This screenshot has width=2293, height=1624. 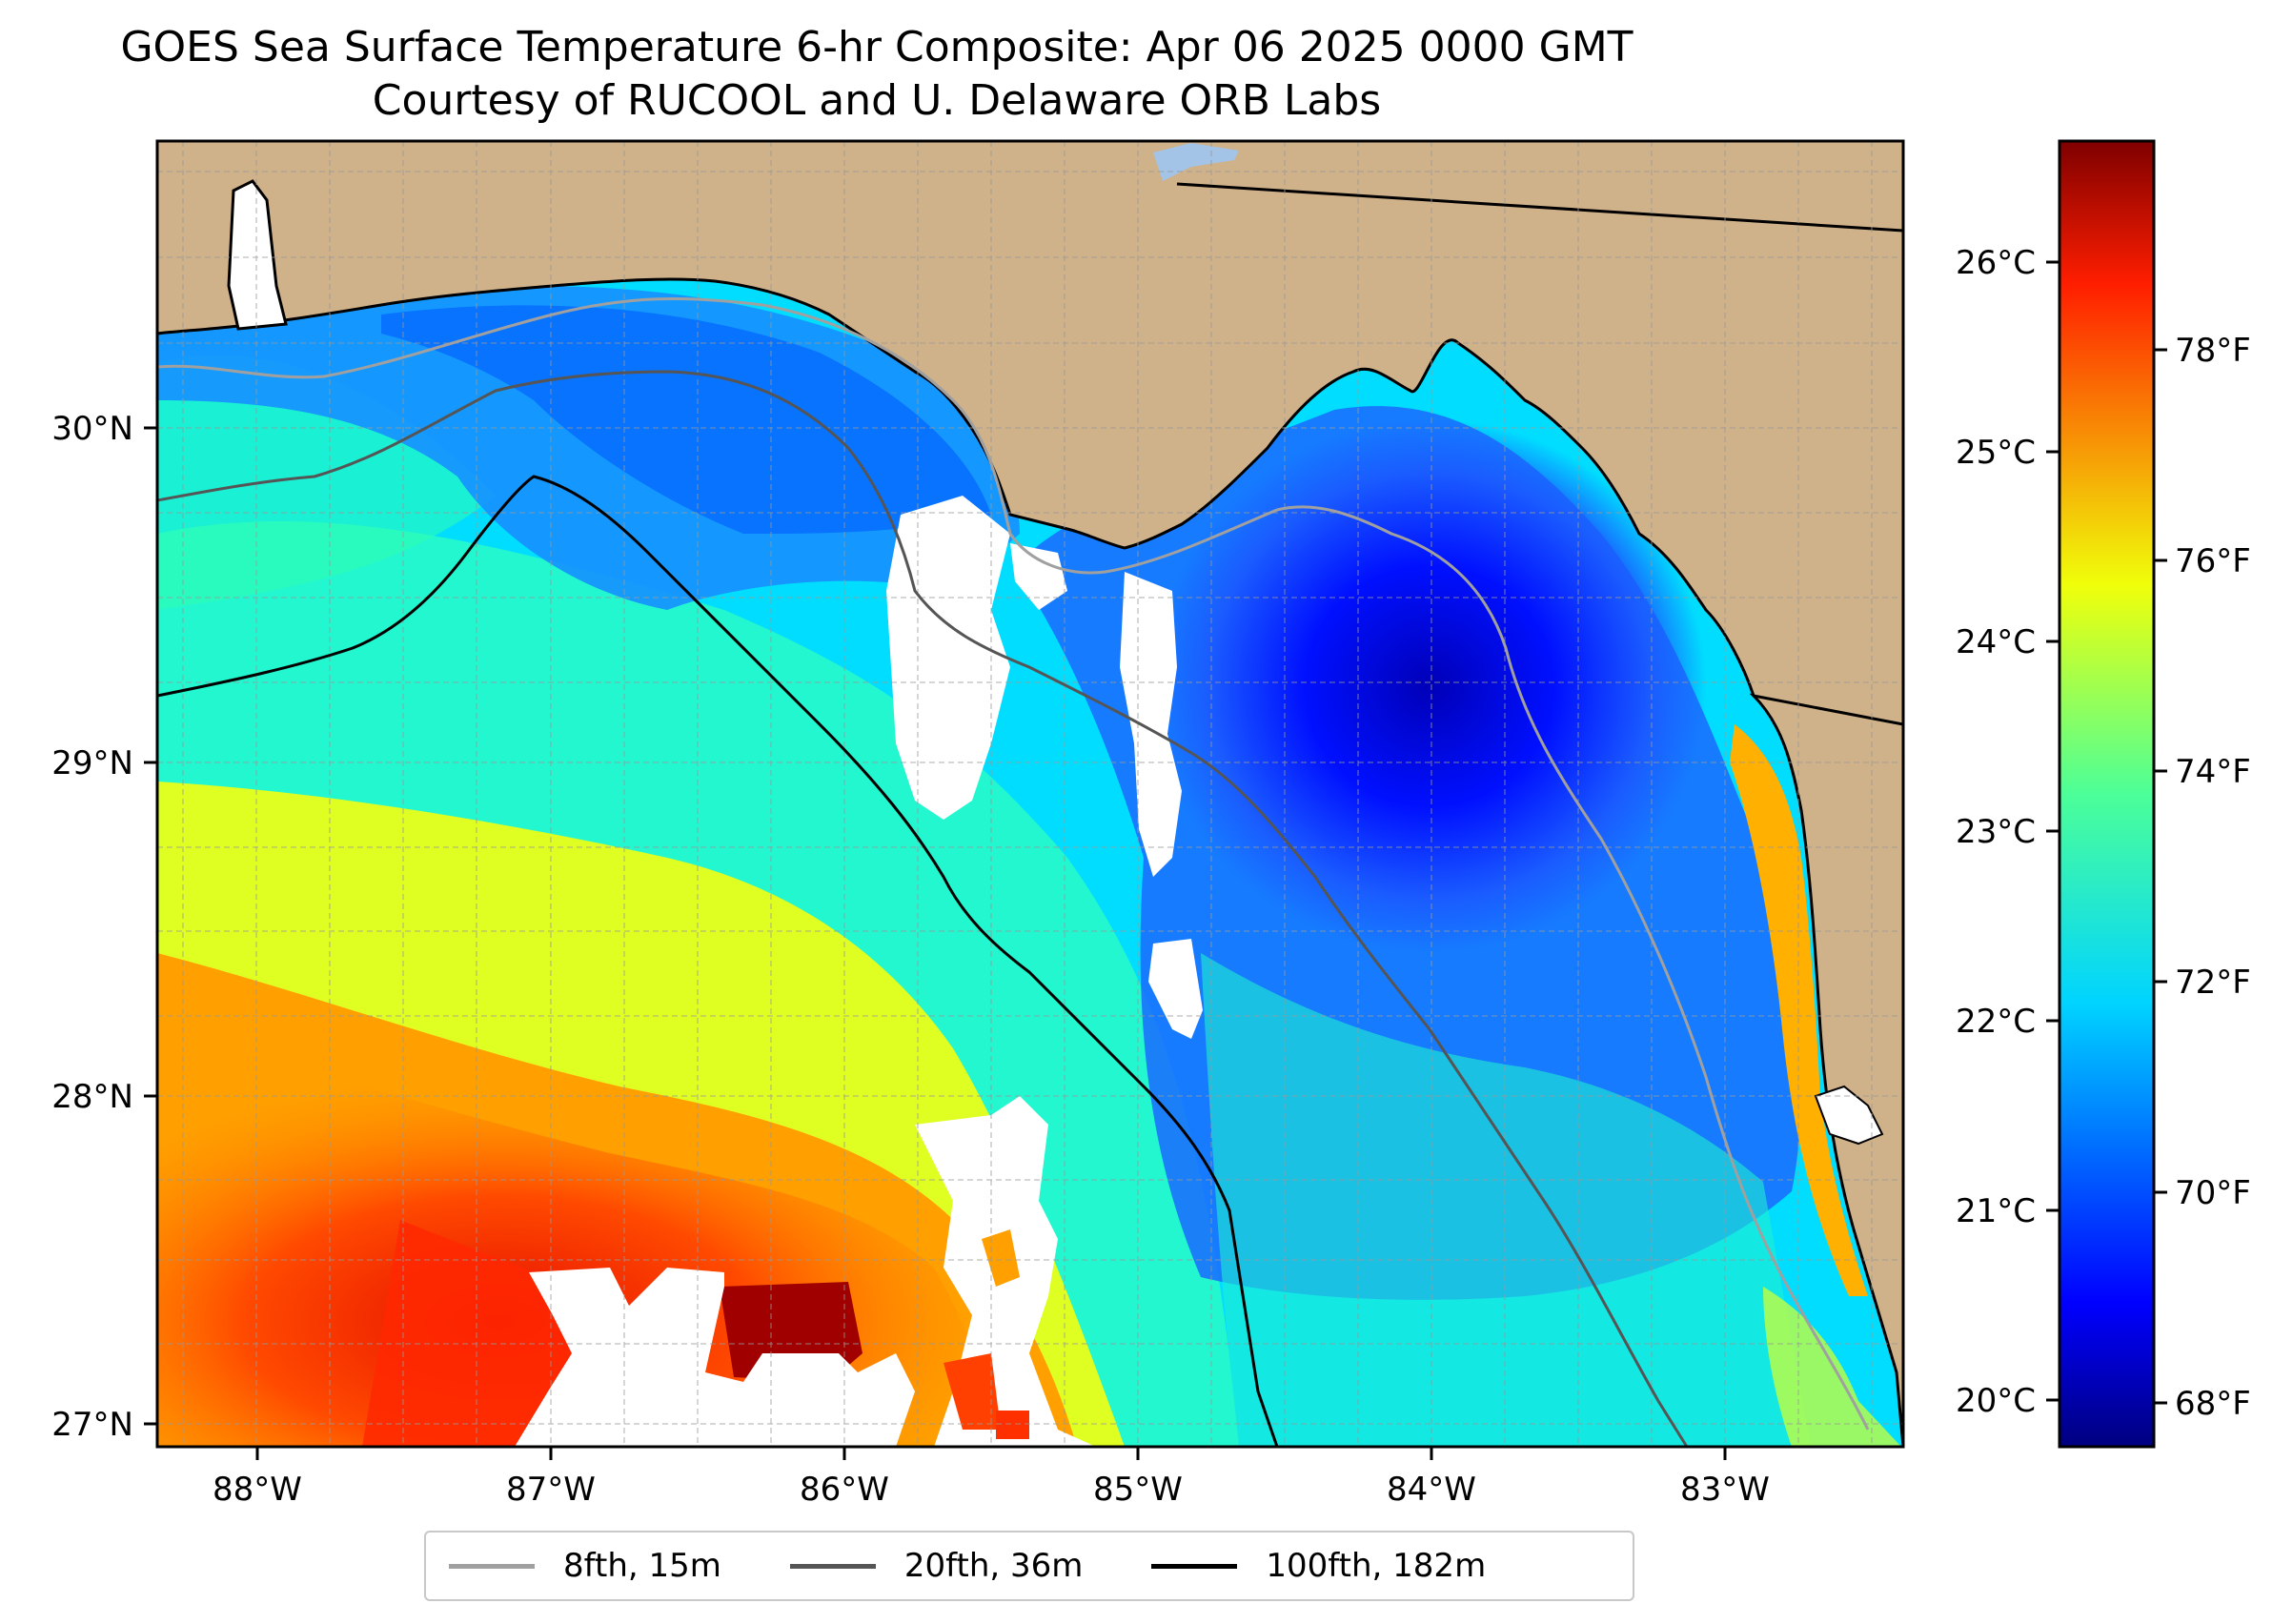 What do you see at coordinates (991, 1453) in the screenshot?
I see `x-tick-marks` at bounding box center [991, 1453].